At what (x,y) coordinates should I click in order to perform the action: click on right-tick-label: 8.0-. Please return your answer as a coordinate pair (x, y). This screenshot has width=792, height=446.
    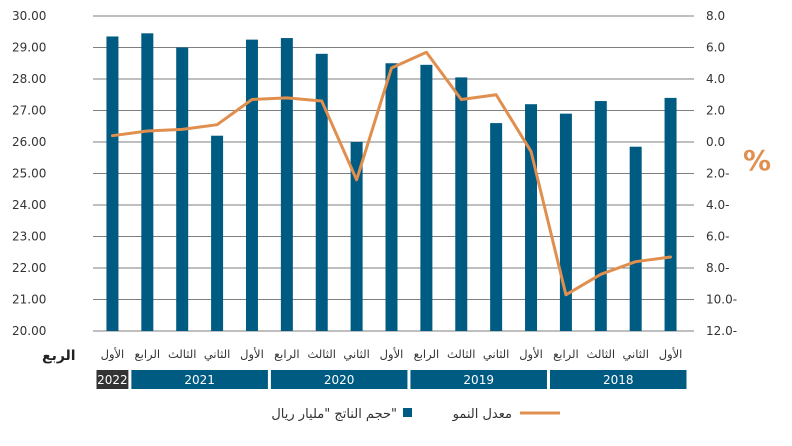
    Looking at the image, I should click on (717, 268).